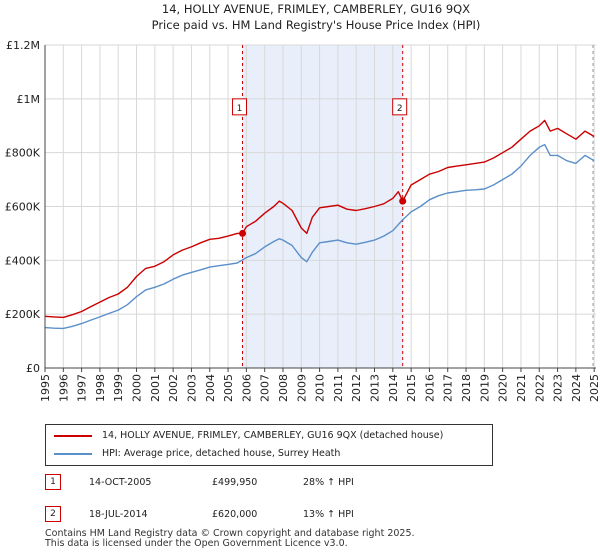  What do you see at coordinates (173, 388) in the screenshot?
I see `x-tick-label: 2002` at bounding box center [173, 388].